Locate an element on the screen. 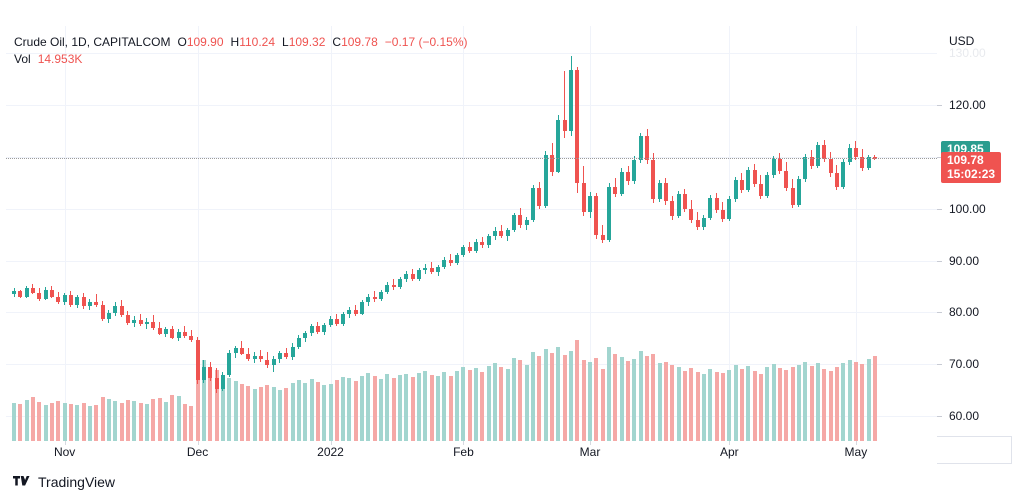  tradingview-logo: TradingView is located at coordinates (64, 482).